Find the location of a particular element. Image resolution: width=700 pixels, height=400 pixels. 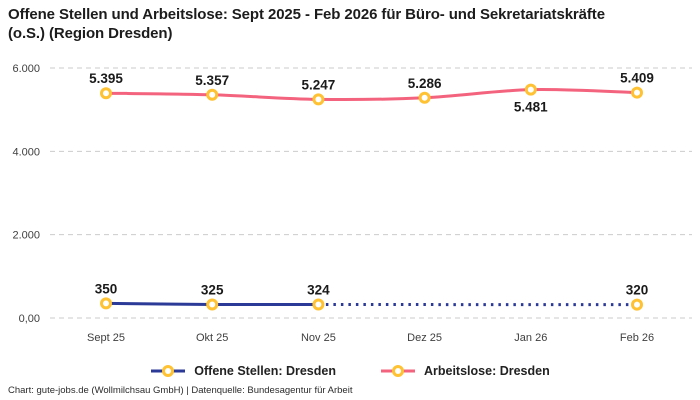

data-point-label: 324 is located at coordinates (318, 290).